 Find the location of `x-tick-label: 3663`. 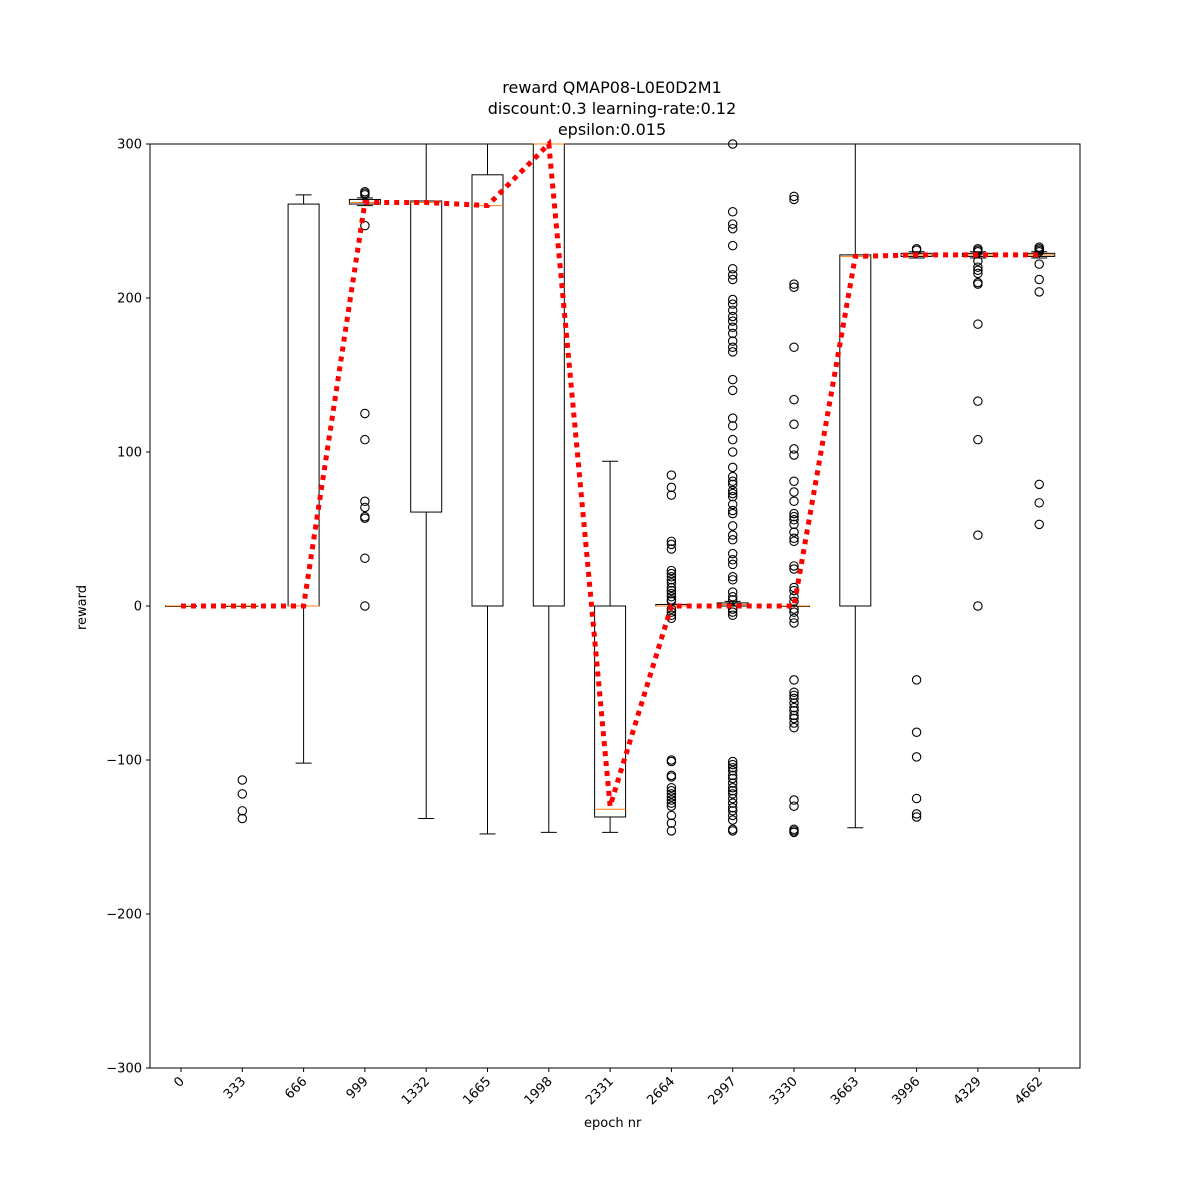

x-tick-label: 3663 is located at coordinates (845, 1091).